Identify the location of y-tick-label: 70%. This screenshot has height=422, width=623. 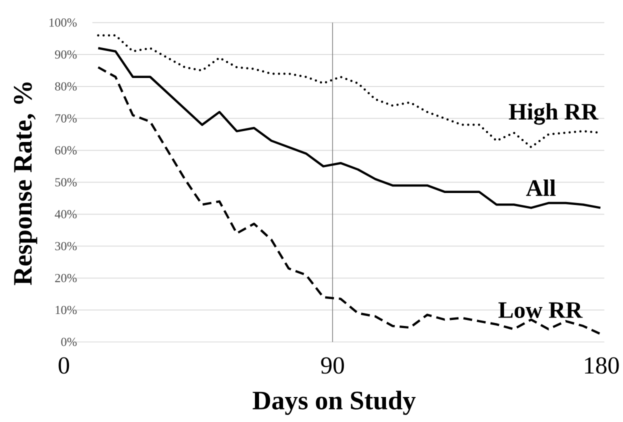
(66, 118).